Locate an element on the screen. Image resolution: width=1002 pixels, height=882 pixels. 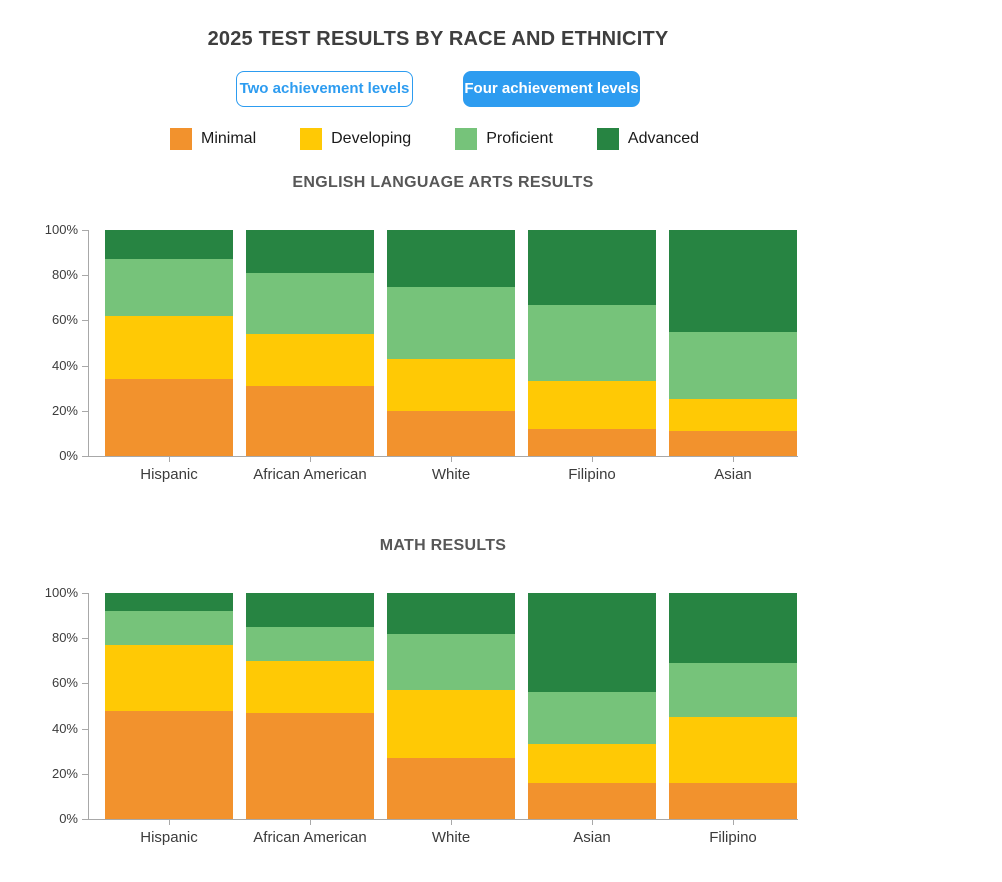
legend-label: Proficient is located at coordinates (519, 138).